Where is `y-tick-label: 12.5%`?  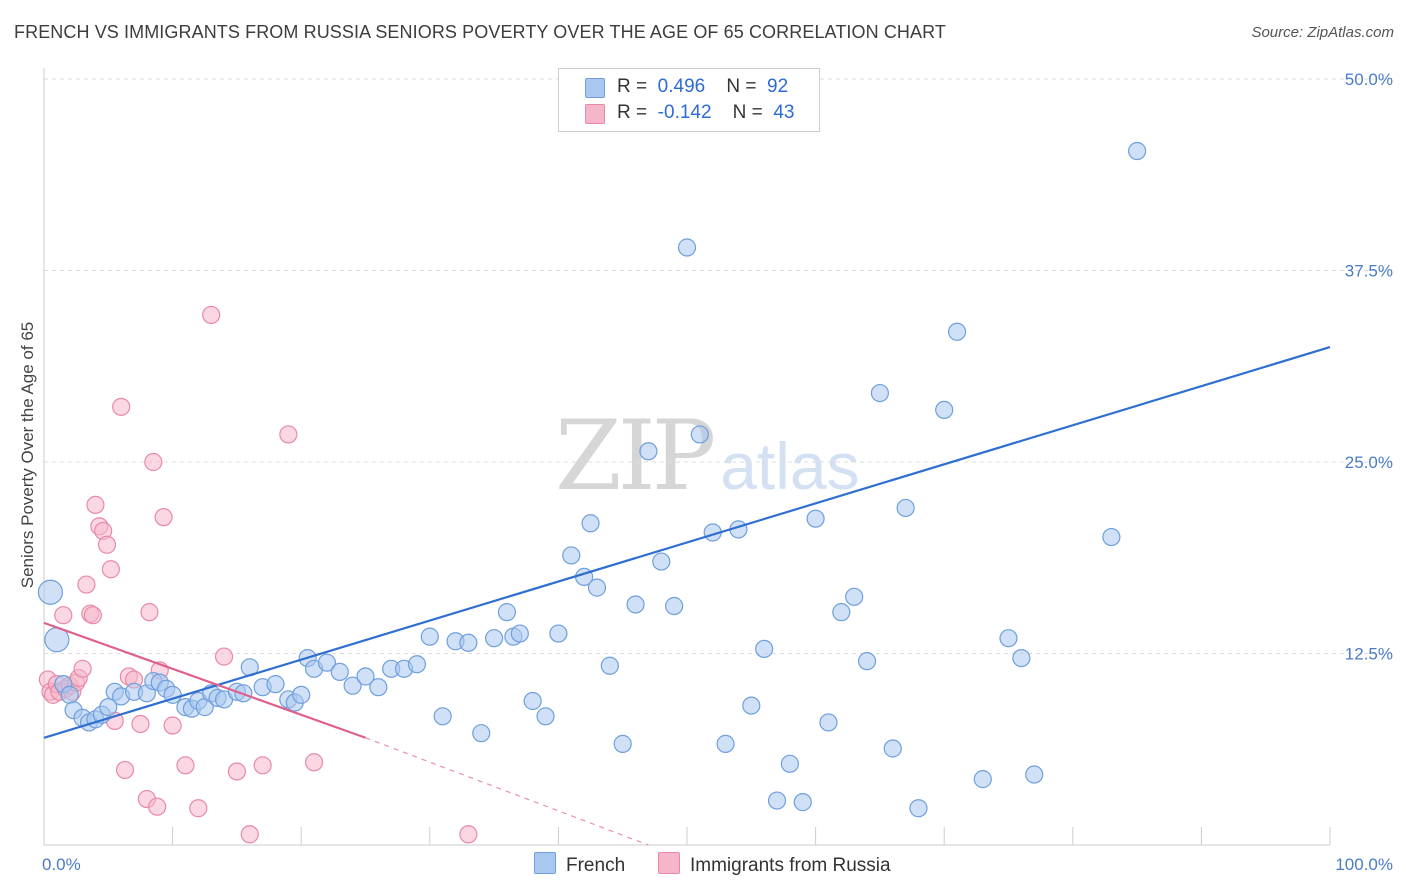
y-tick-label: 12.5% is located at coordinates (1369, 654).